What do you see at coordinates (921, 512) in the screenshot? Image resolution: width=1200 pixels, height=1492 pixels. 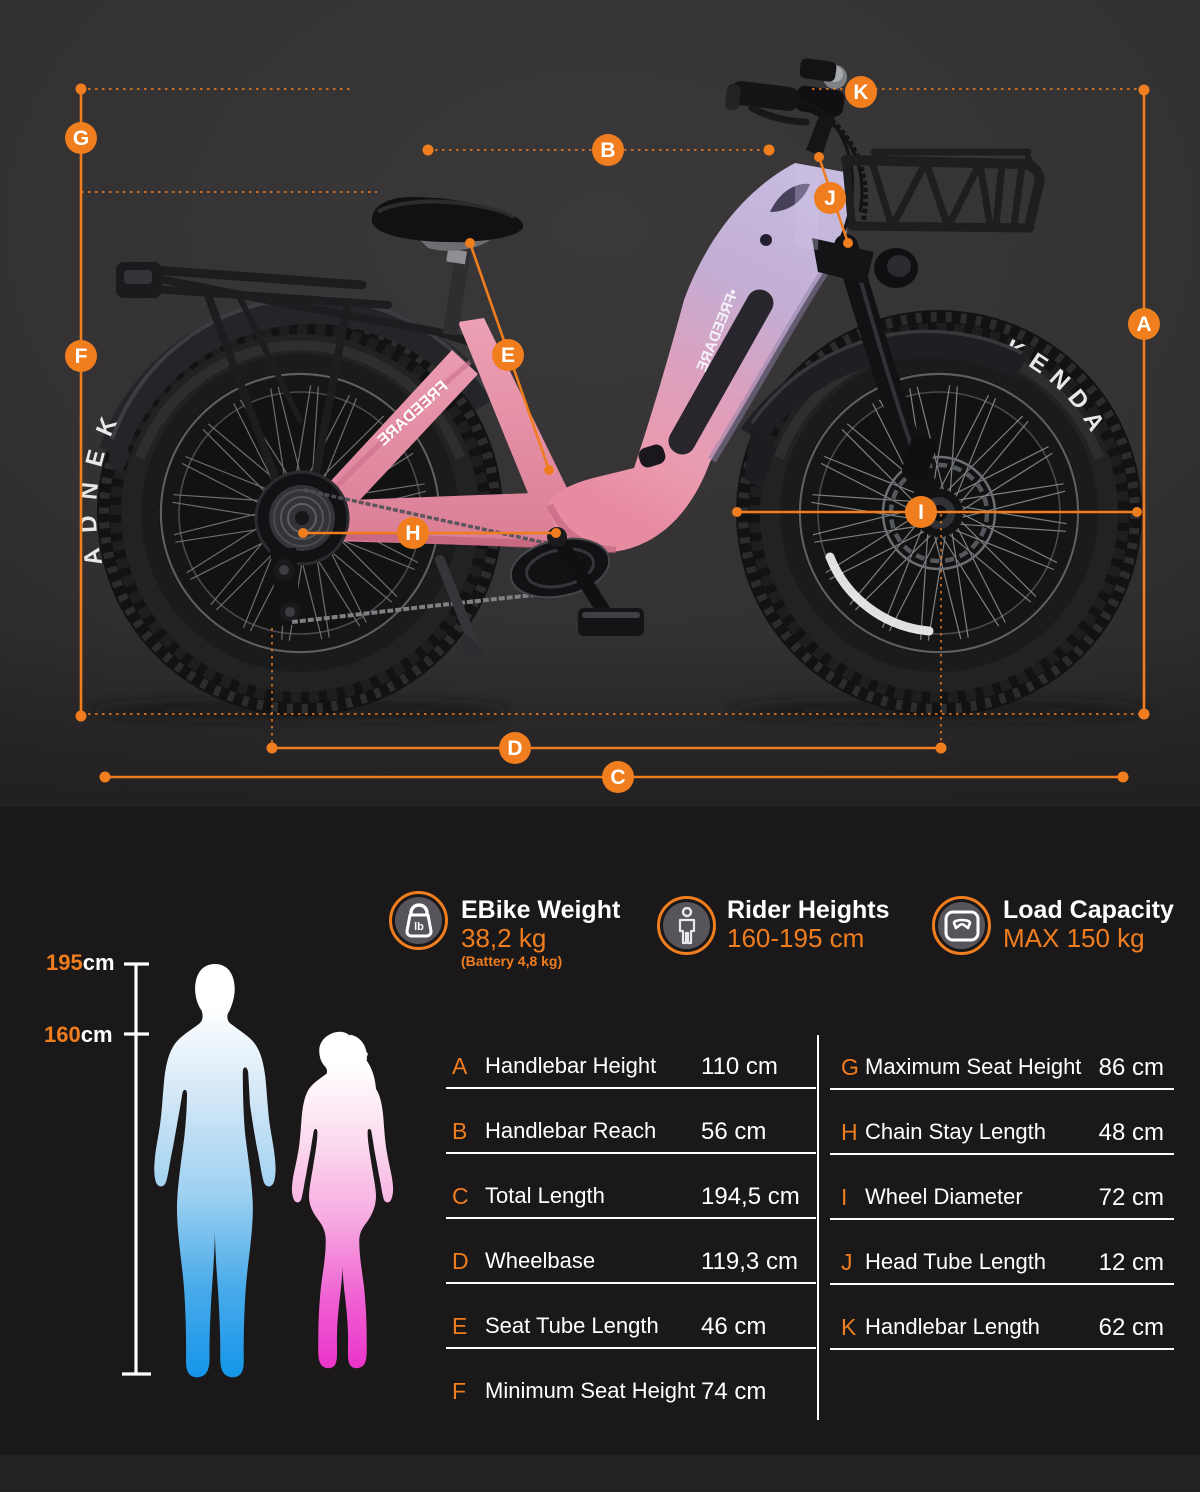 I see `svg-text: I` at bounding box center [921, 512].